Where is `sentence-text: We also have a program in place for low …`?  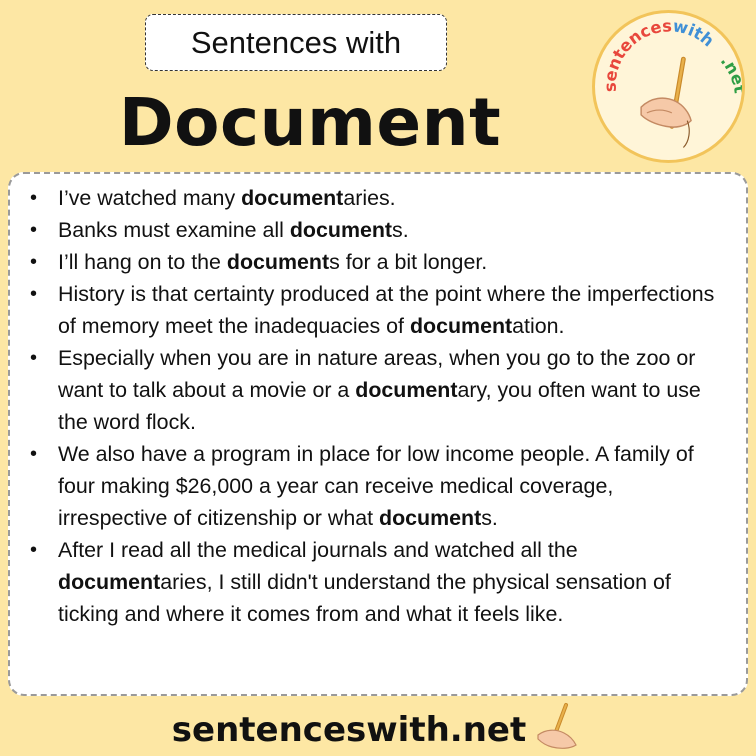
sentence-text: We also have a program in place for low … is located at coordinates (376, 486).